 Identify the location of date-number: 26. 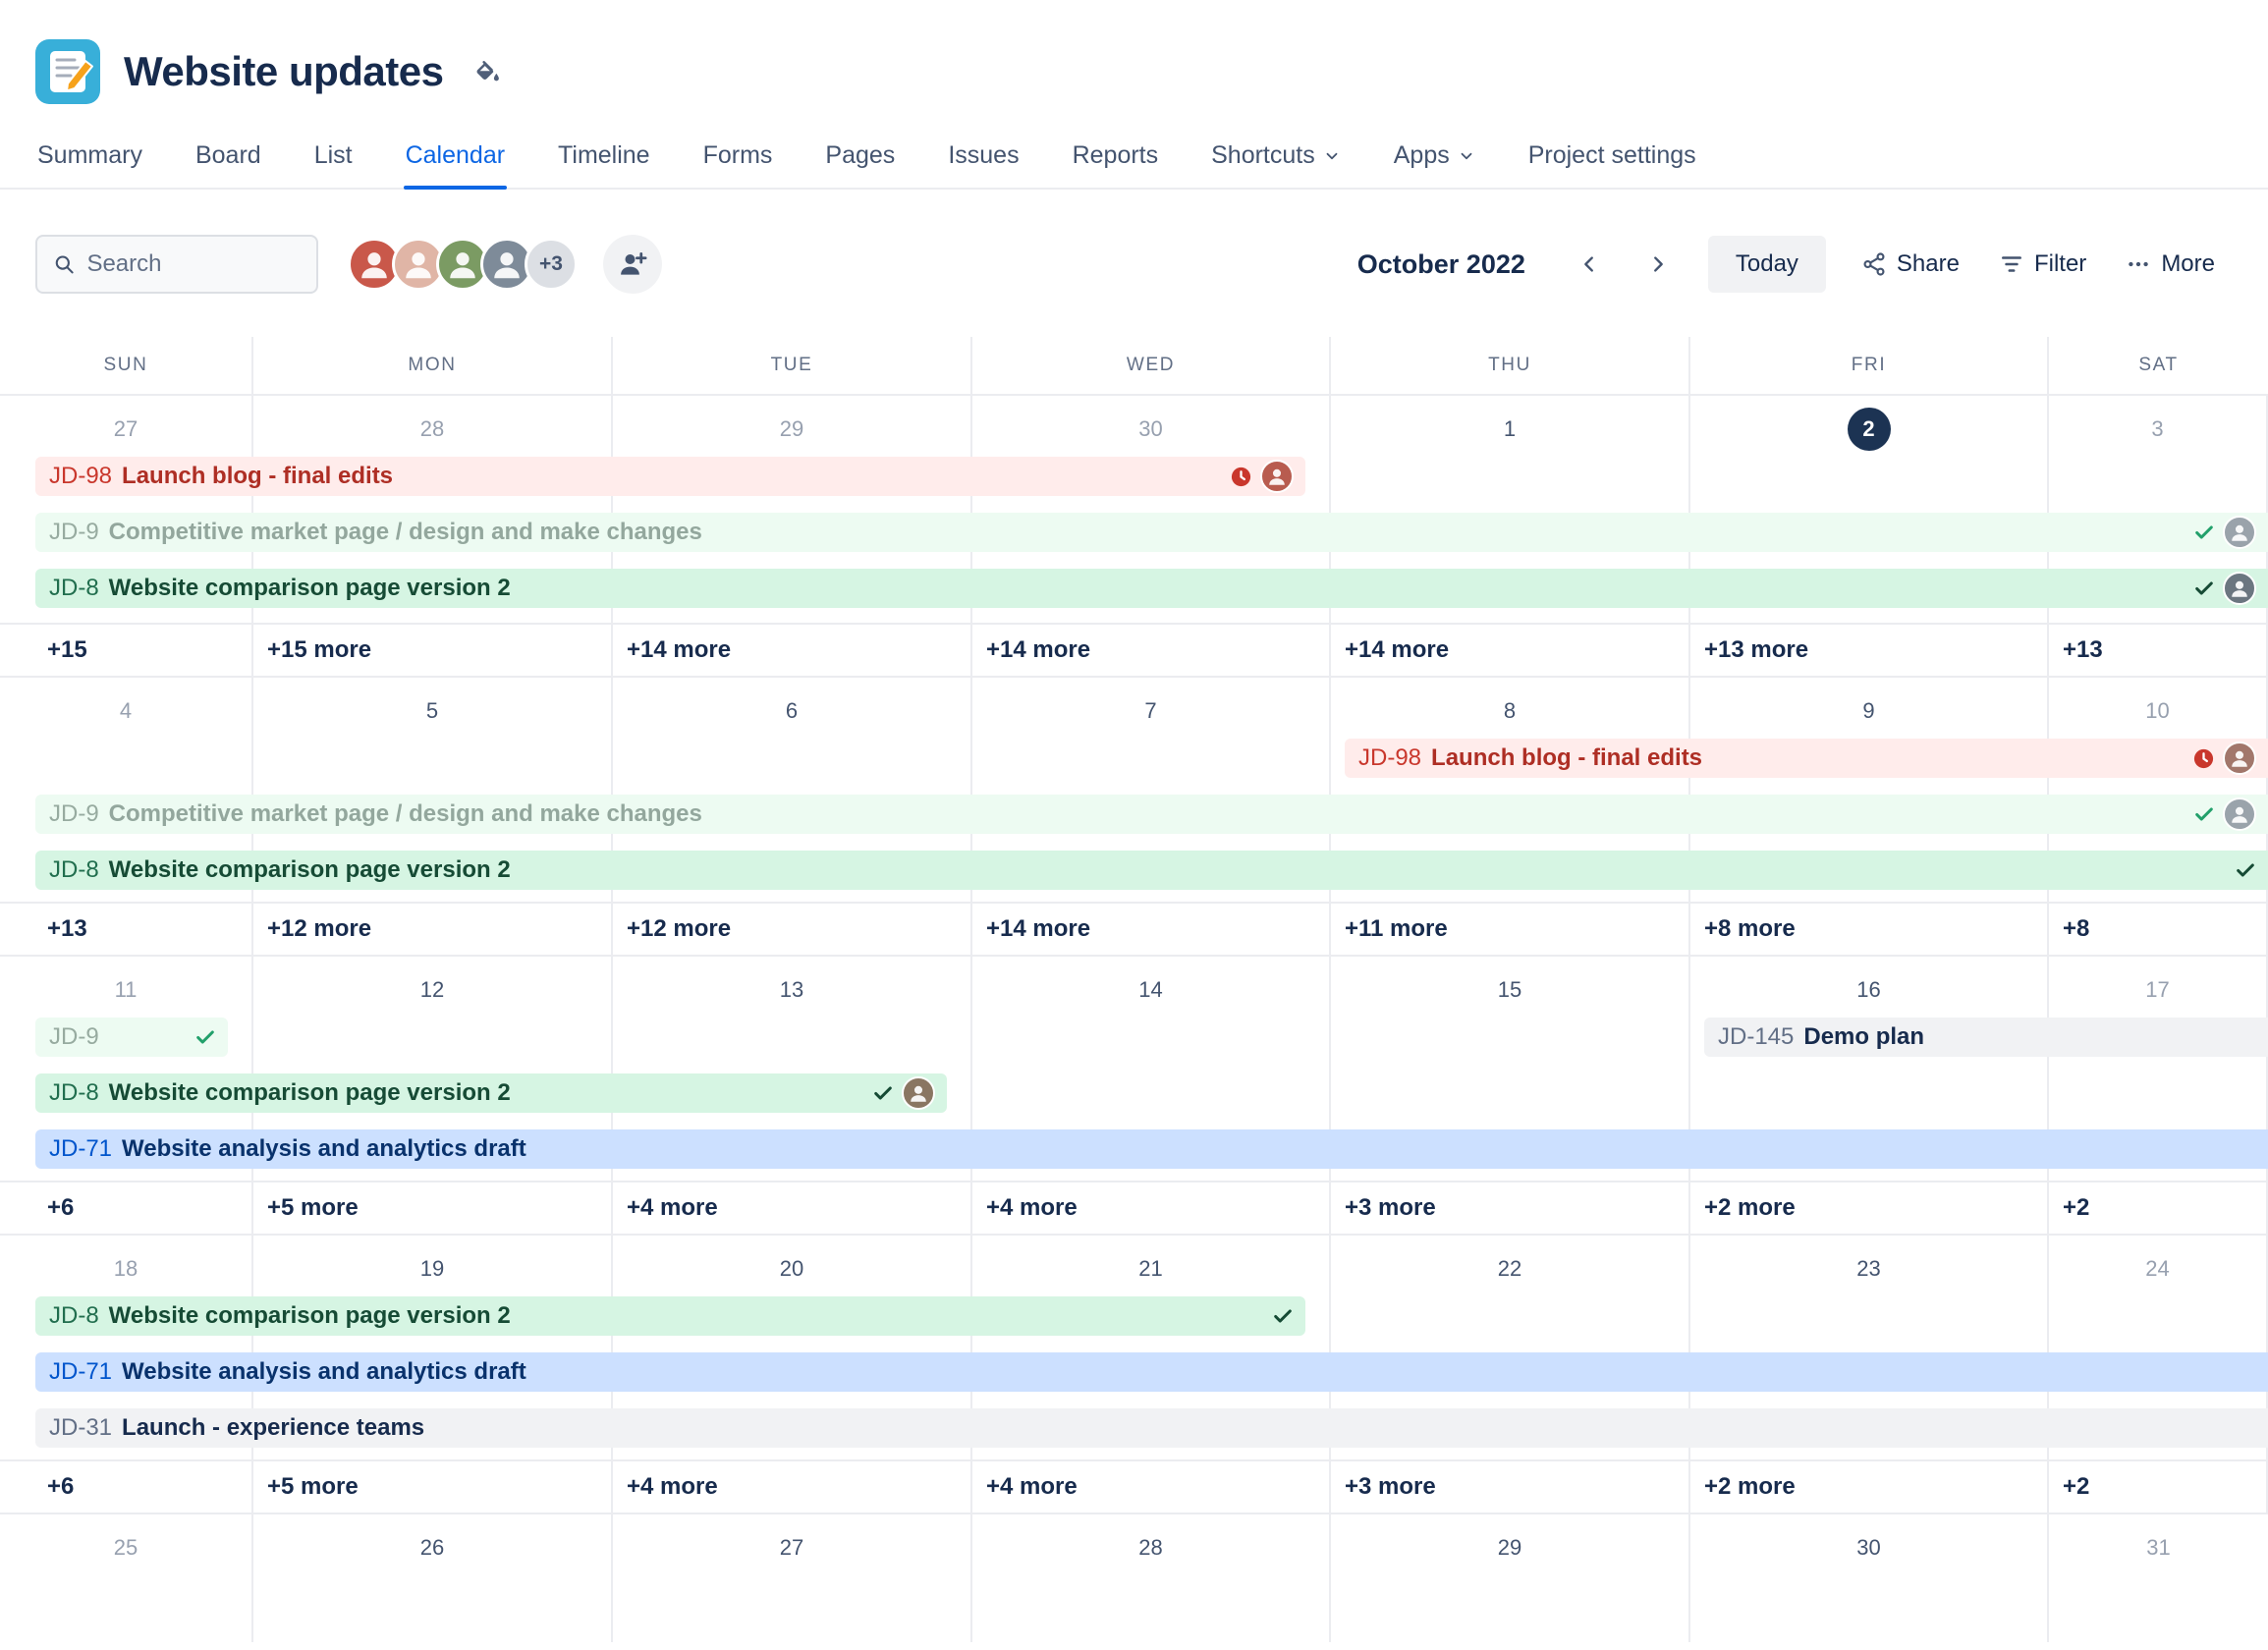
(432, 1547).